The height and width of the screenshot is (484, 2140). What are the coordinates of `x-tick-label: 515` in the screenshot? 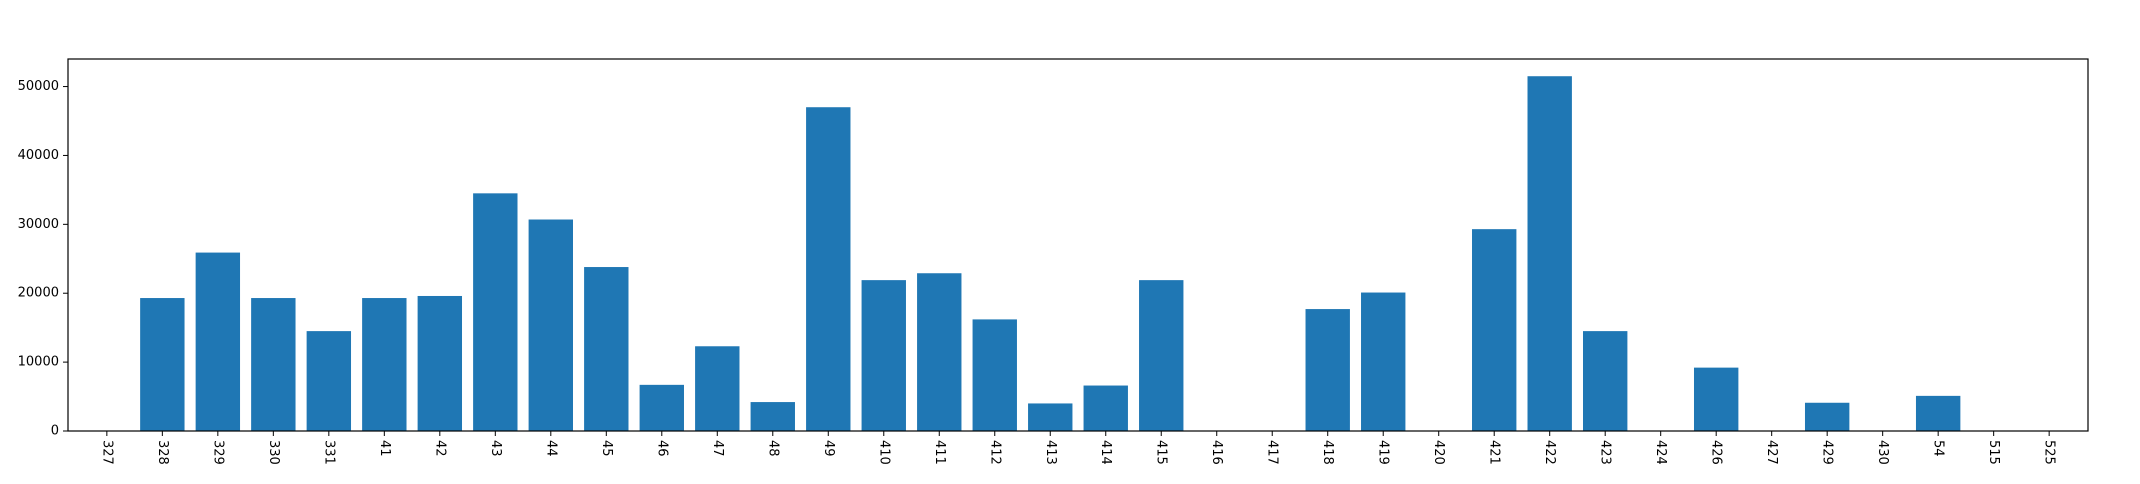 It's located at (1993, 452).